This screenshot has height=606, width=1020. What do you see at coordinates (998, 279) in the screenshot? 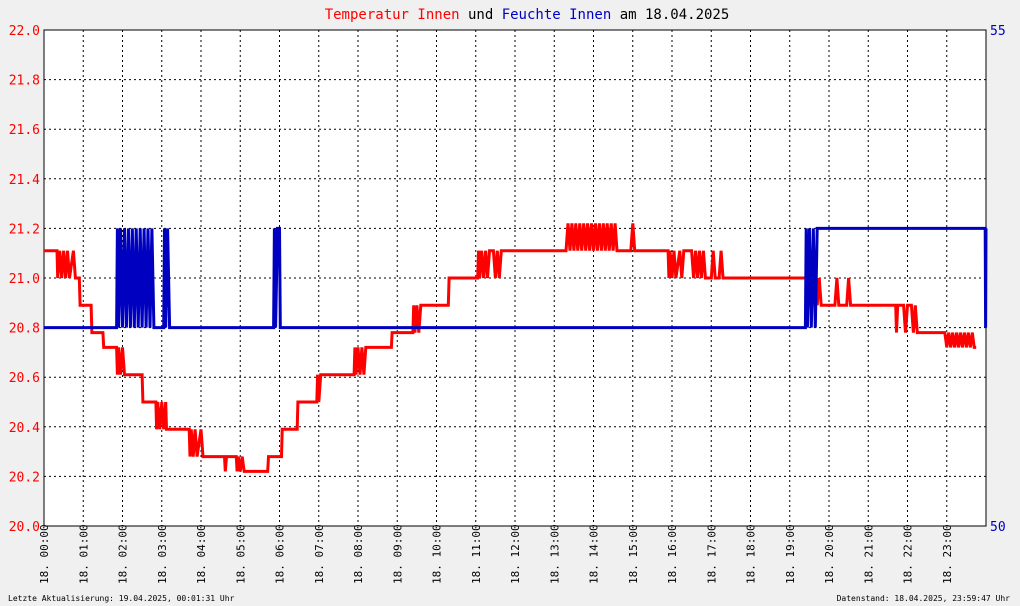
I see `y-axis-right-ticks: 50 55` at bounding box center [998, 279].